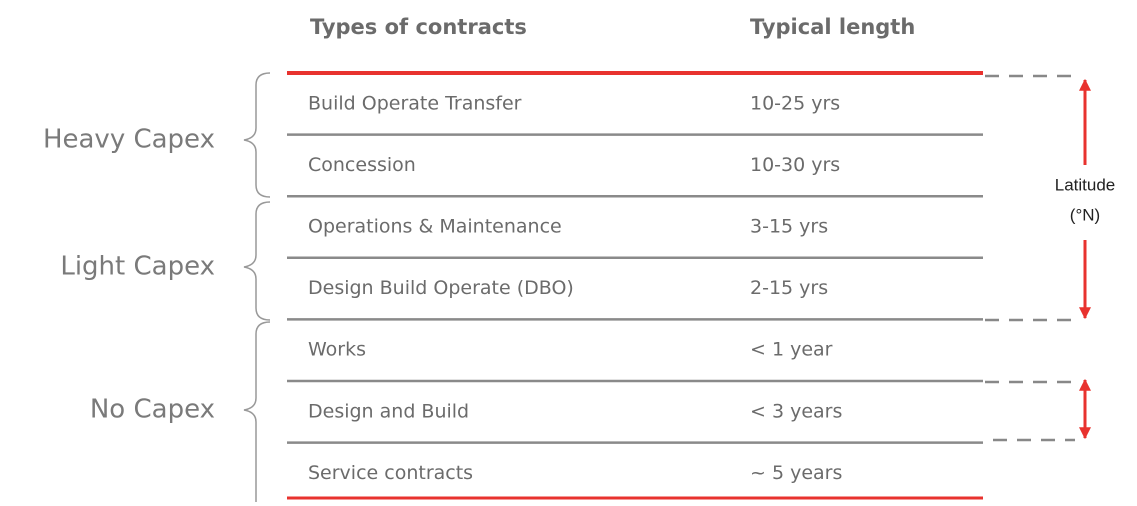 This screenshot has width=1137, height=506. Describe the element at coordinates (789, 288) in the screenshot. I see `row-cell: 2-15 yrs` at that location.